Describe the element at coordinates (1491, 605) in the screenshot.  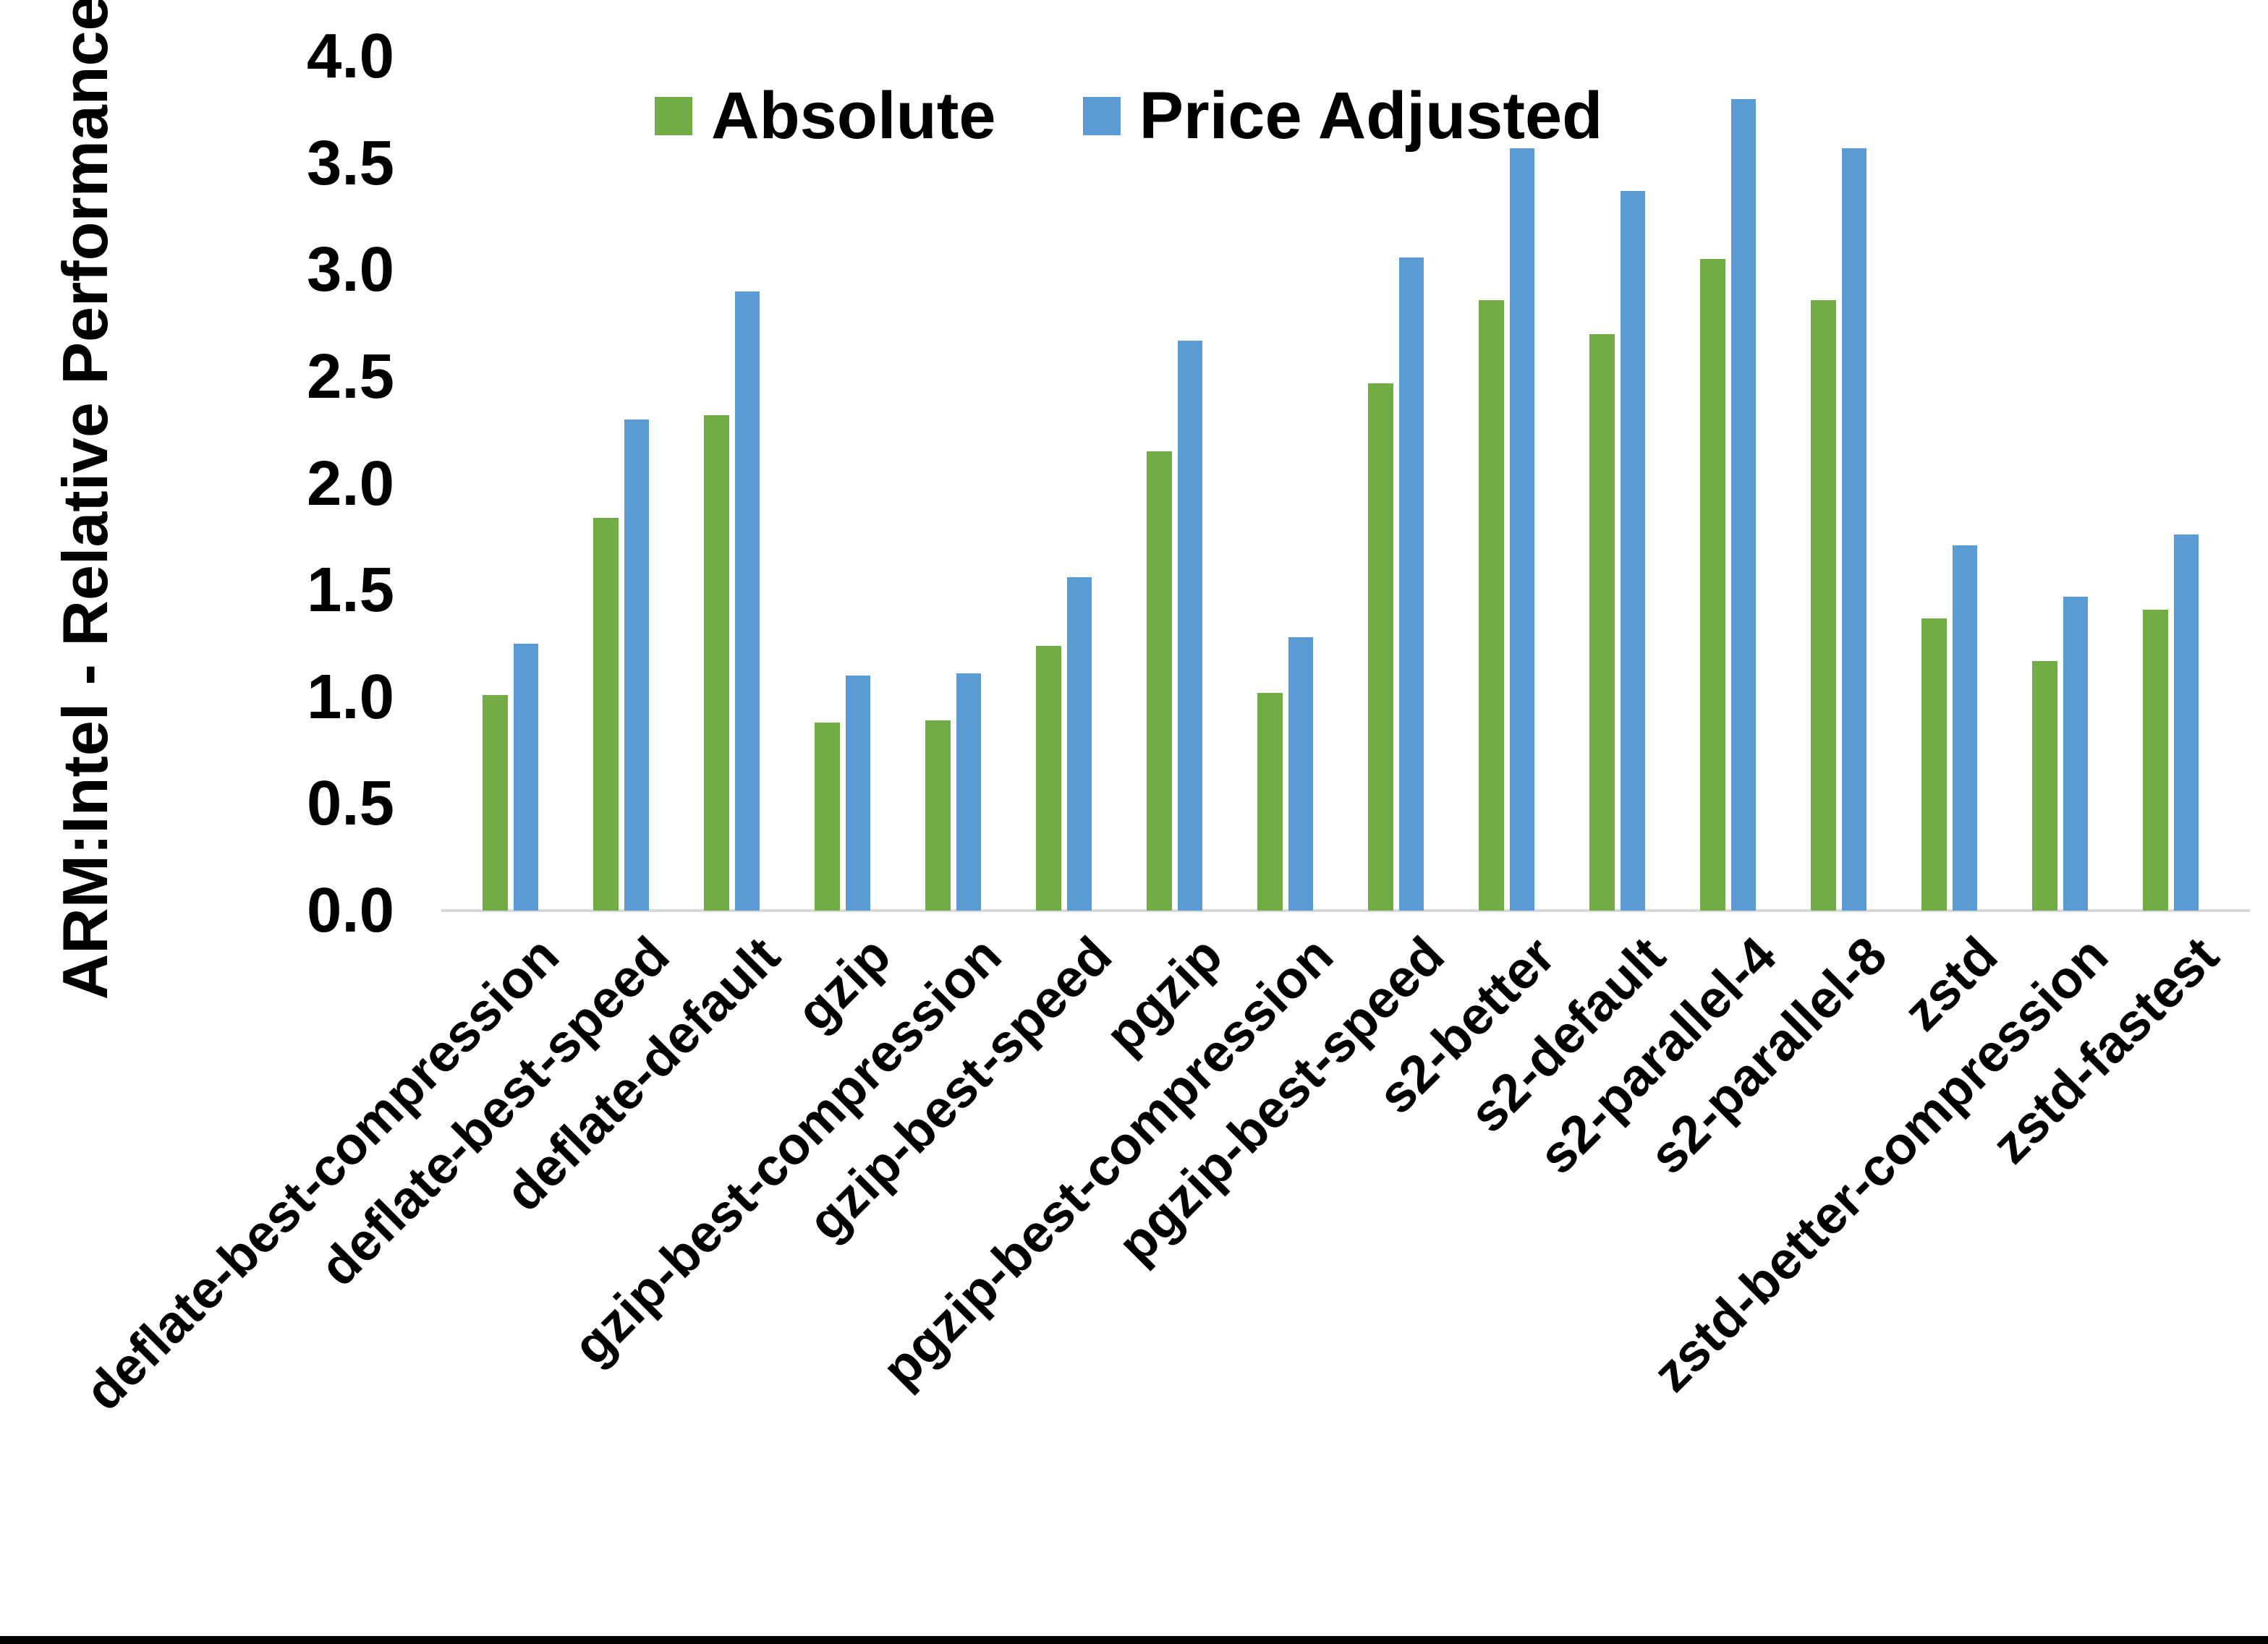
I see `bar-absolute-s2-better` at that location.